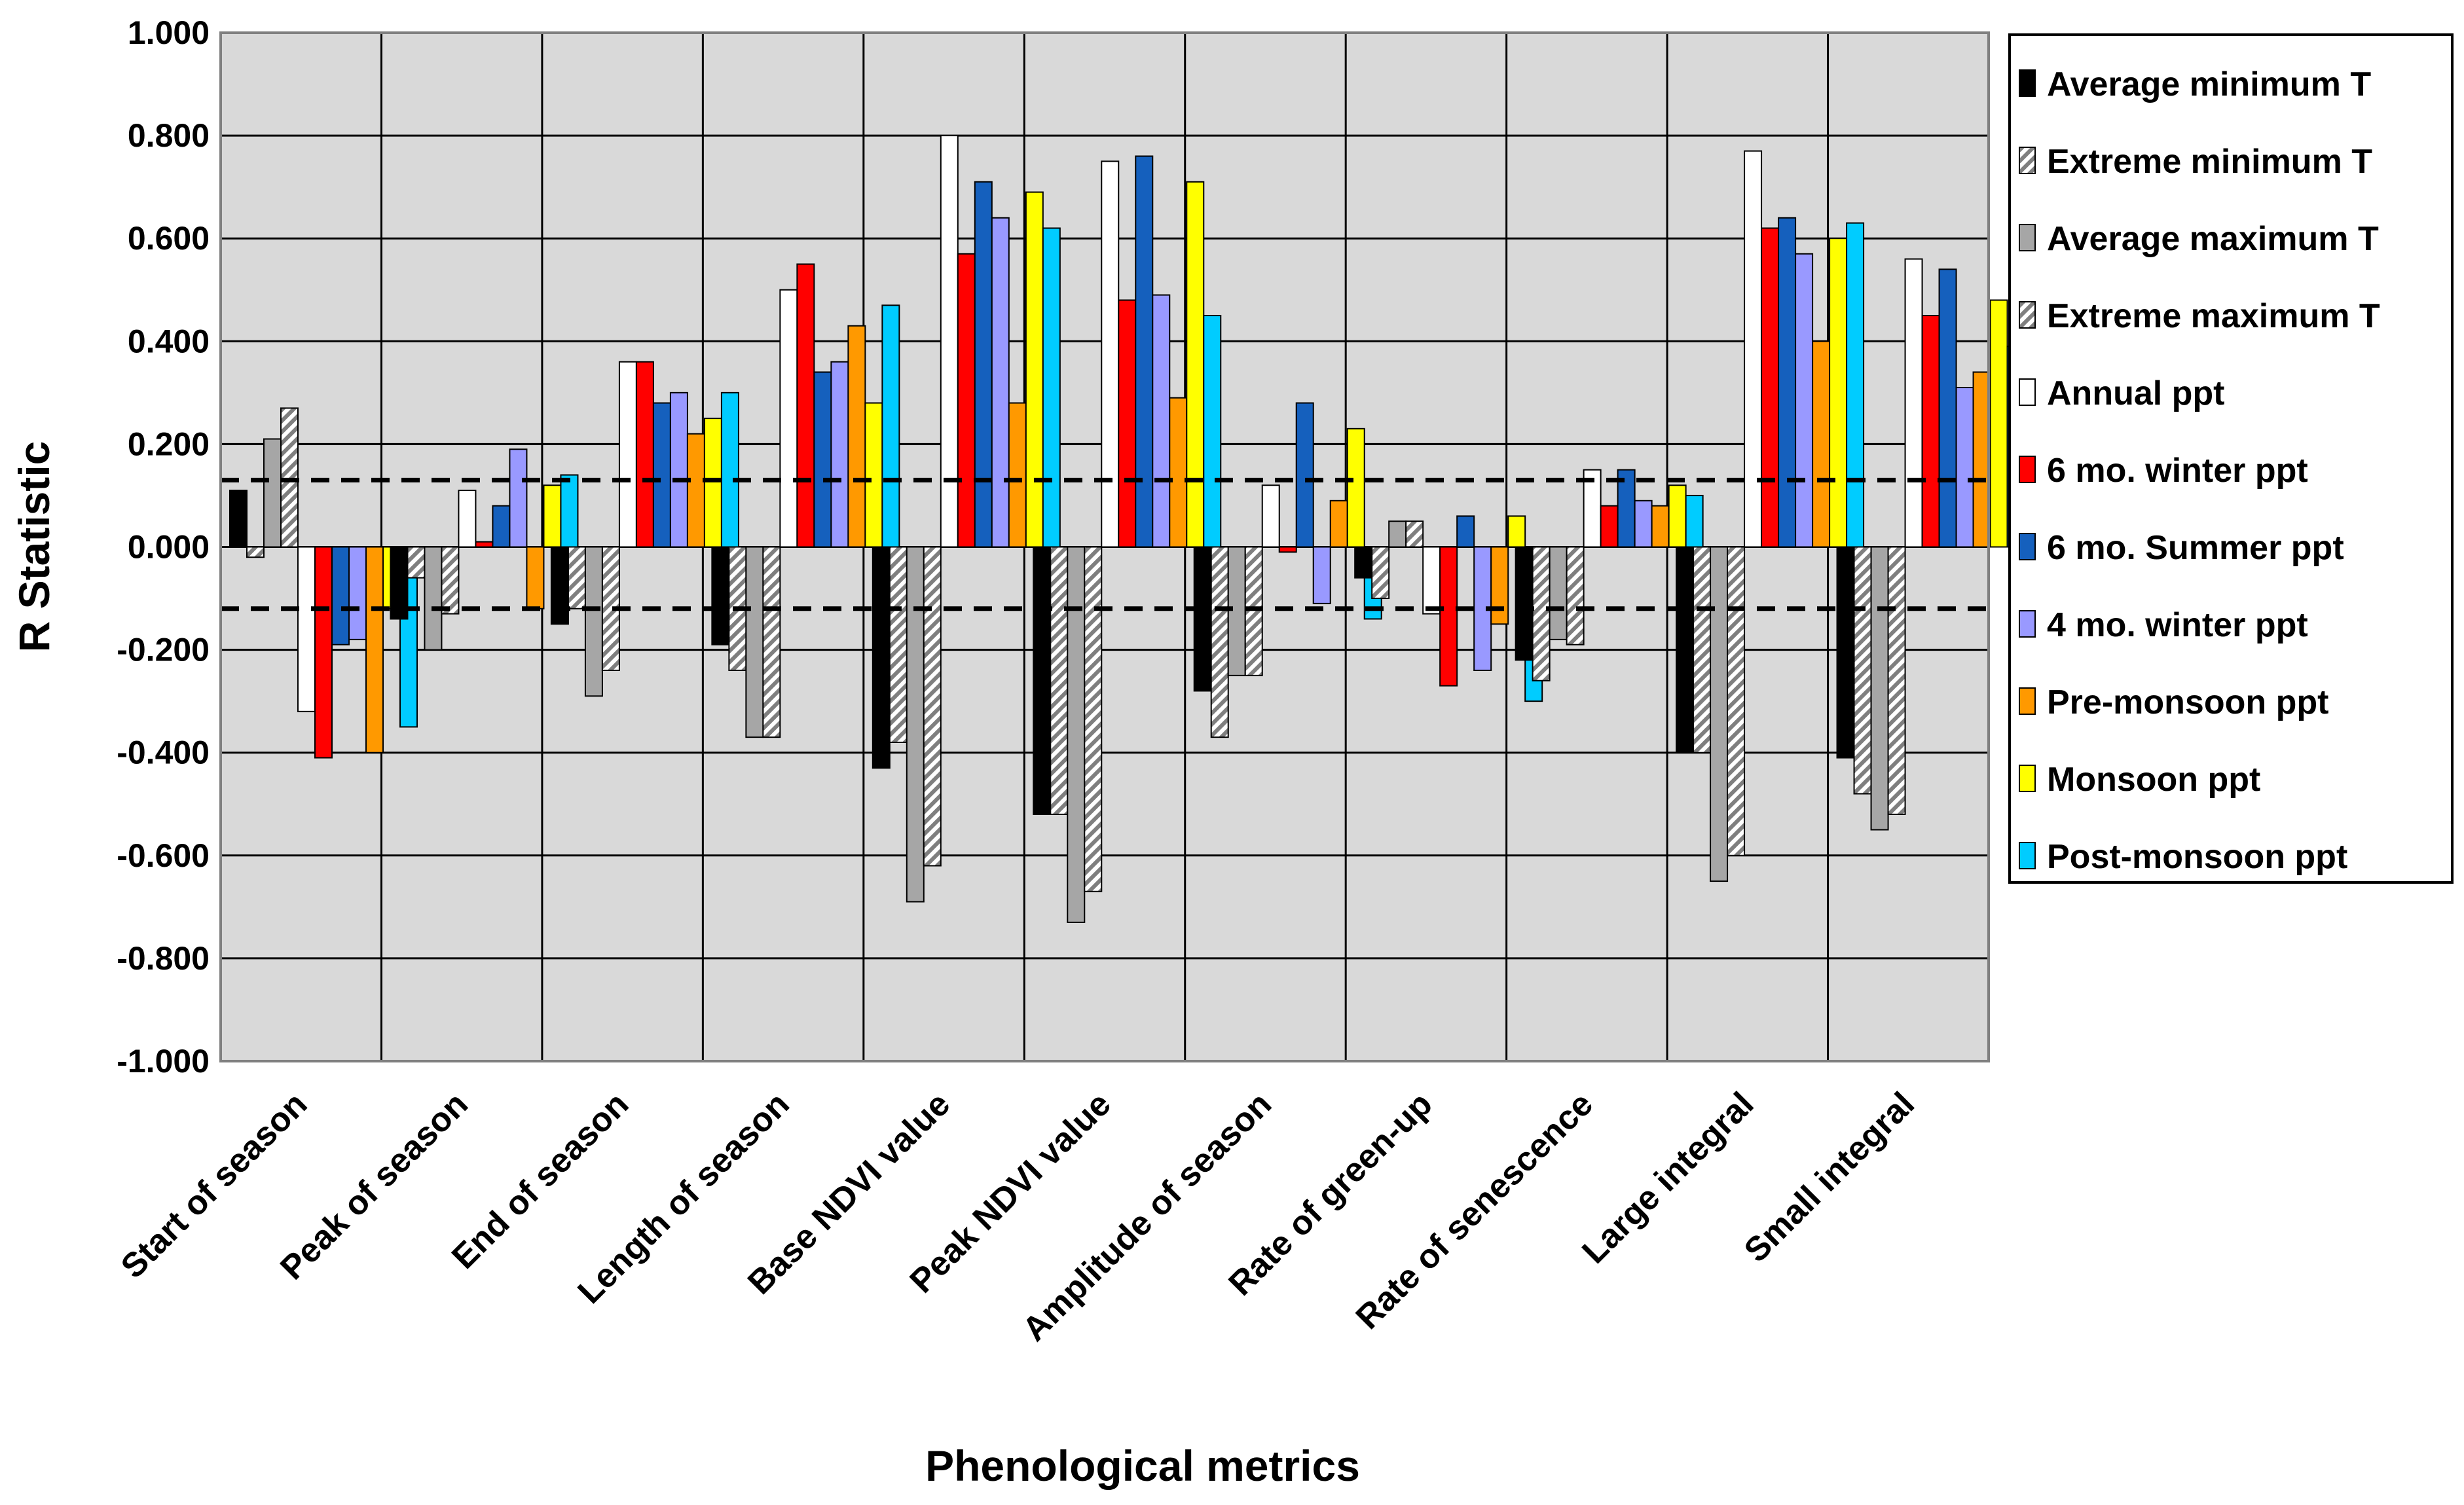  I want to click on x-axis-title: Phenological metrics, so click(1142, 1466).